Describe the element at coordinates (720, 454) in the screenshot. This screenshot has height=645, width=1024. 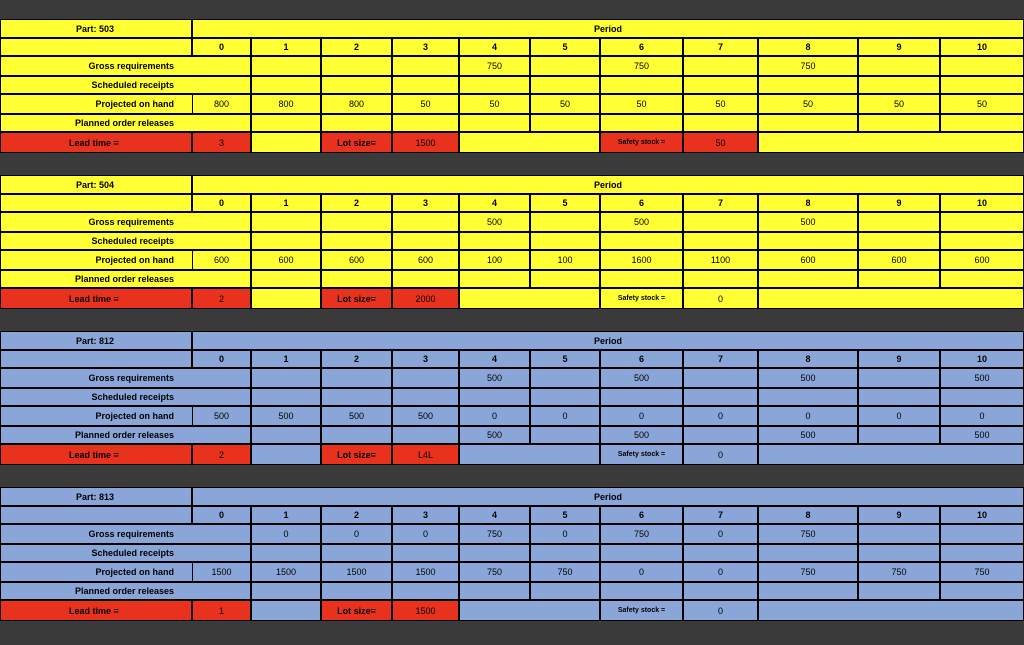
I see `safety-stock-value: 0` at that location.